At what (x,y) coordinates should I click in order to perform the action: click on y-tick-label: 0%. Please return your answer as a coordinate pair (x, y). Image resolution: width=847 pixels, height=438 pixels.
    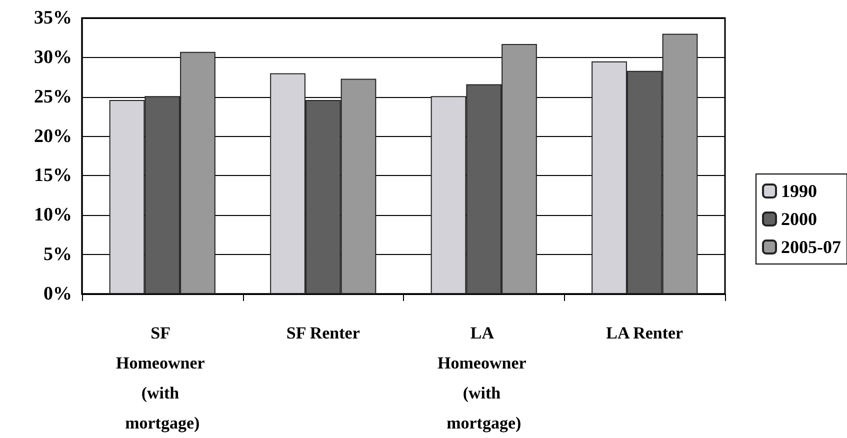
    Looking at the image, I should click on (58, 294).